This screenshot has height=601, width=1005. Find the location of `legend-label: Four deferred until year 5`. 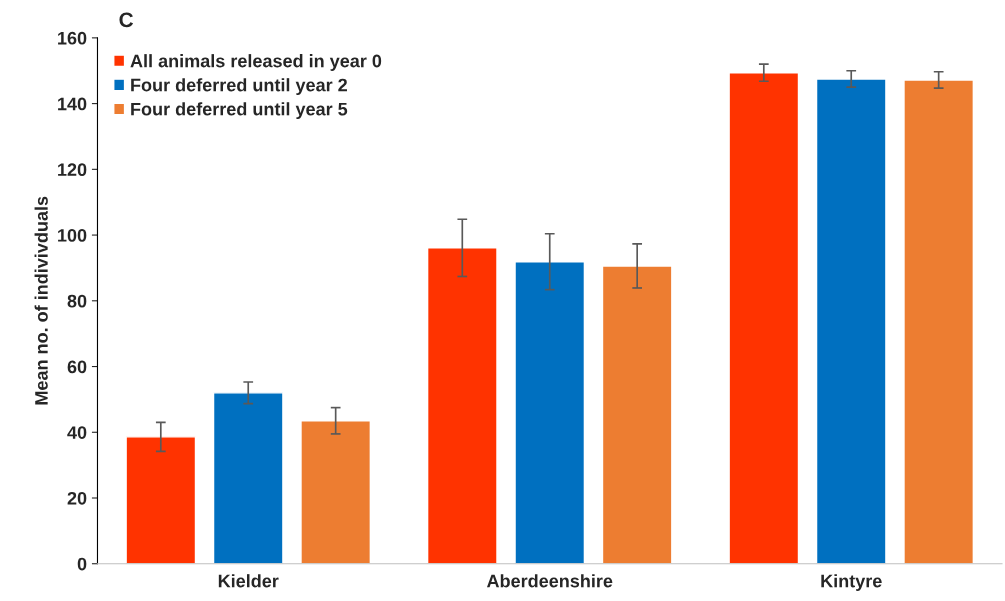

legend-label: Four deferred until year 5 is located at coordinates (239, 111).